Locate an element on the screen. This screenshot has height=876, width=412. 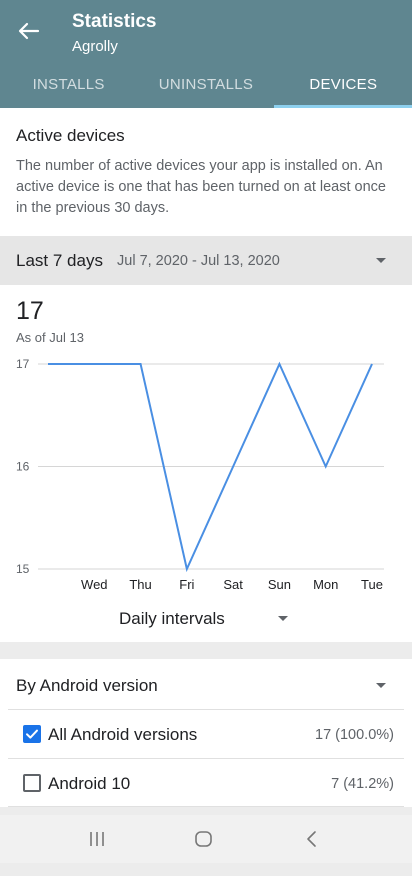
system-nav-bar is located at coordinates (206, 839).